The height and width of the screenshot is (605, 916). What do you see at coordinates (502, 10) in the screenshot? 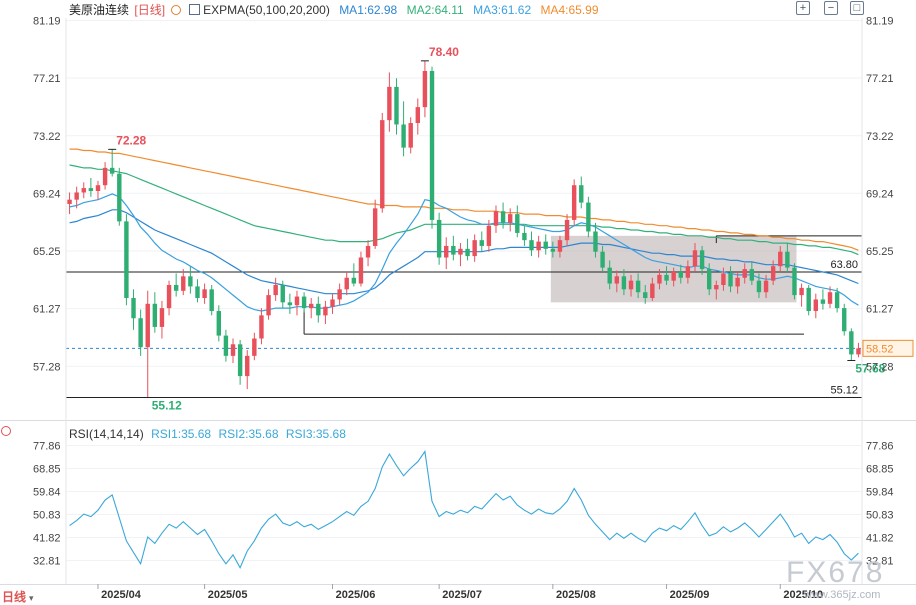
I see `ma3-value: MA3:61.62` at bounding box center [502, 10].